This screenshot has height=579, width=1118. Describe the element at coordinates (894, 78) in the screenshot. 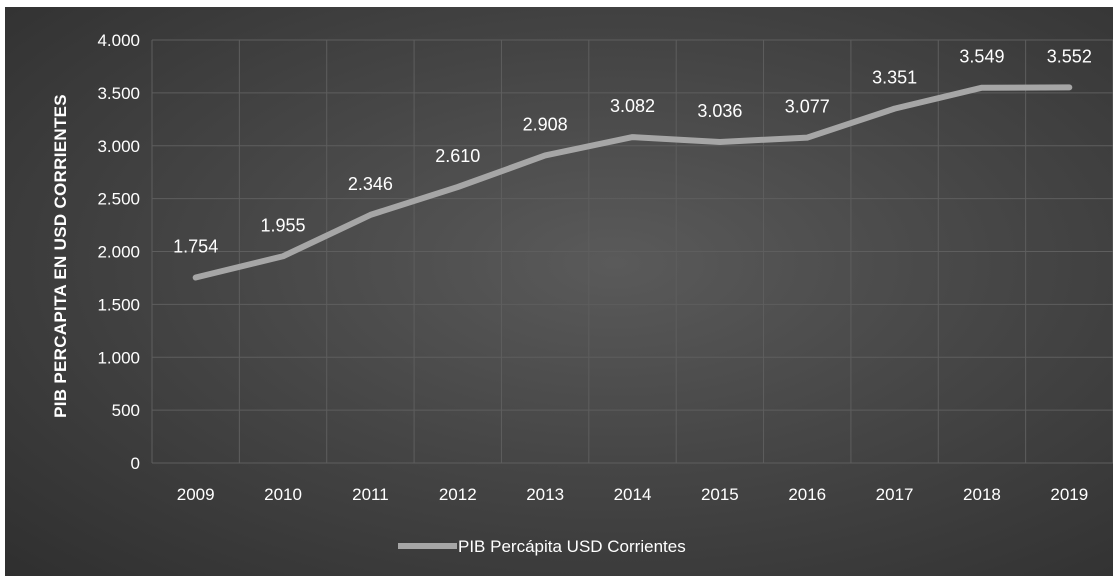

I see `data-label: 3.351` at that location.